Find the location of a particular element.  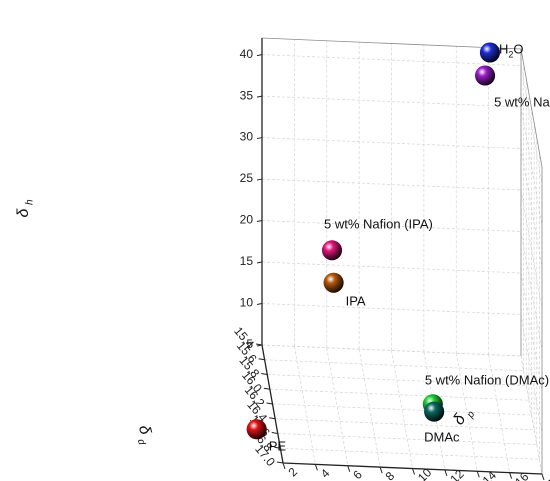

z-tick-label: 35 is located at coordinates (247, 95).